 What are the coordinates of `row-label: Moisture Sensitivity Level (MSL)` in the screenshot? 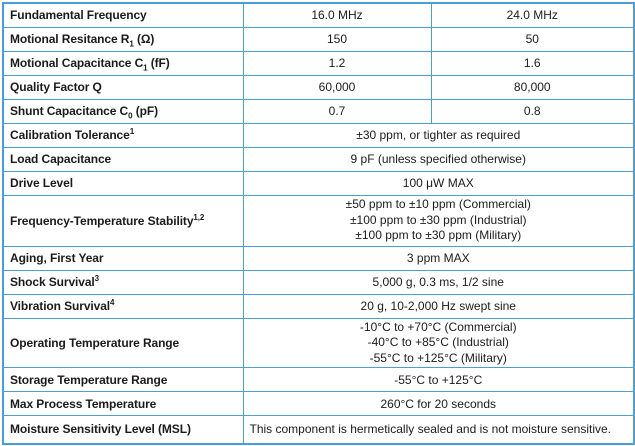 It's located at (123, 429).